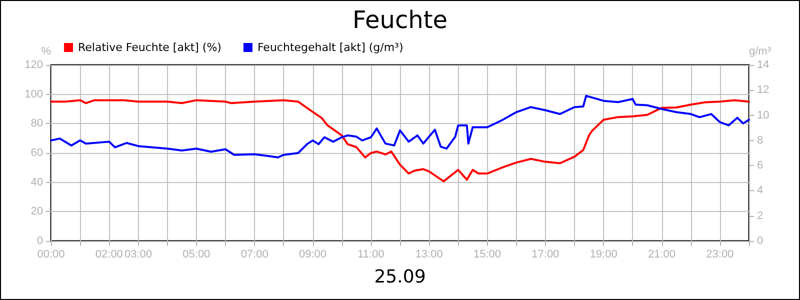  What do you see at coordinates (400, 277) in the screenshot?
I see `x-axis-title: 25.09` at bounding box center [400, 277].